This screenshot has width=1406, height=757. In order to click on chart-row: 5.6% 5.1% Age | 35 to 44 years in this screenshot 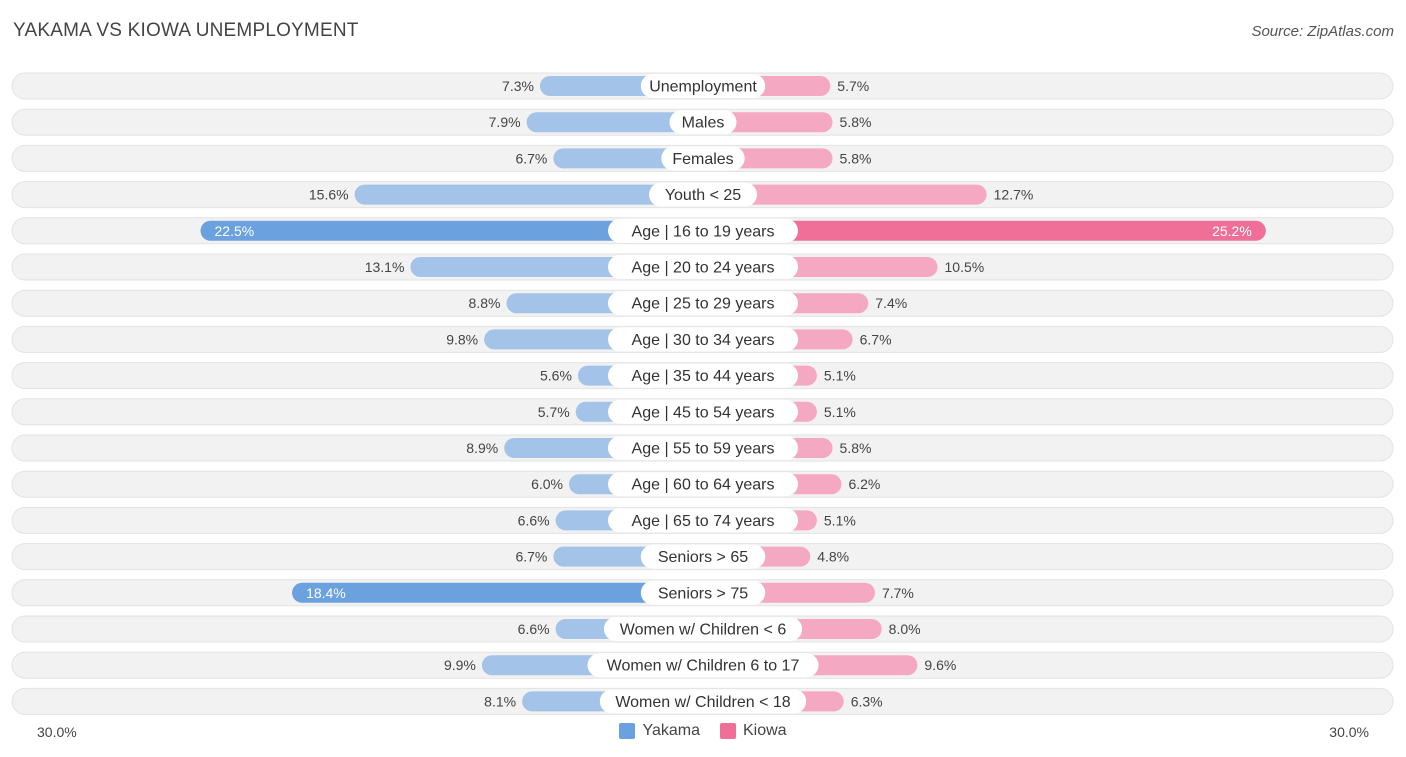, I will do `click(702, 376)`.